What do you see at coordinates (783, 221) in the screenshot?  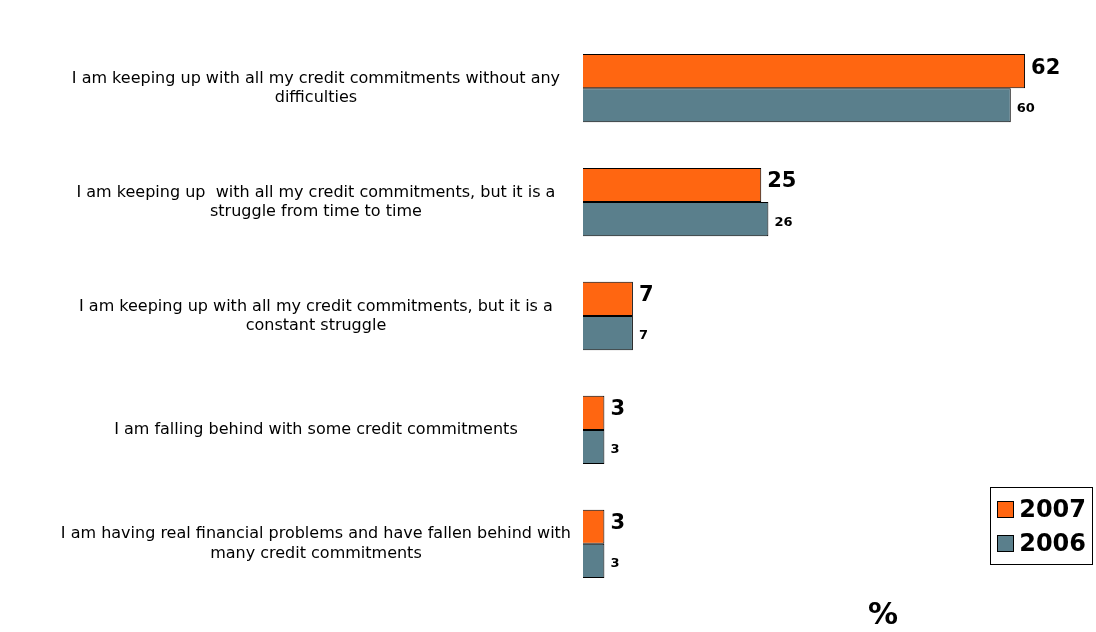 I see `data-label: 26` at bounding box center [783, 221].